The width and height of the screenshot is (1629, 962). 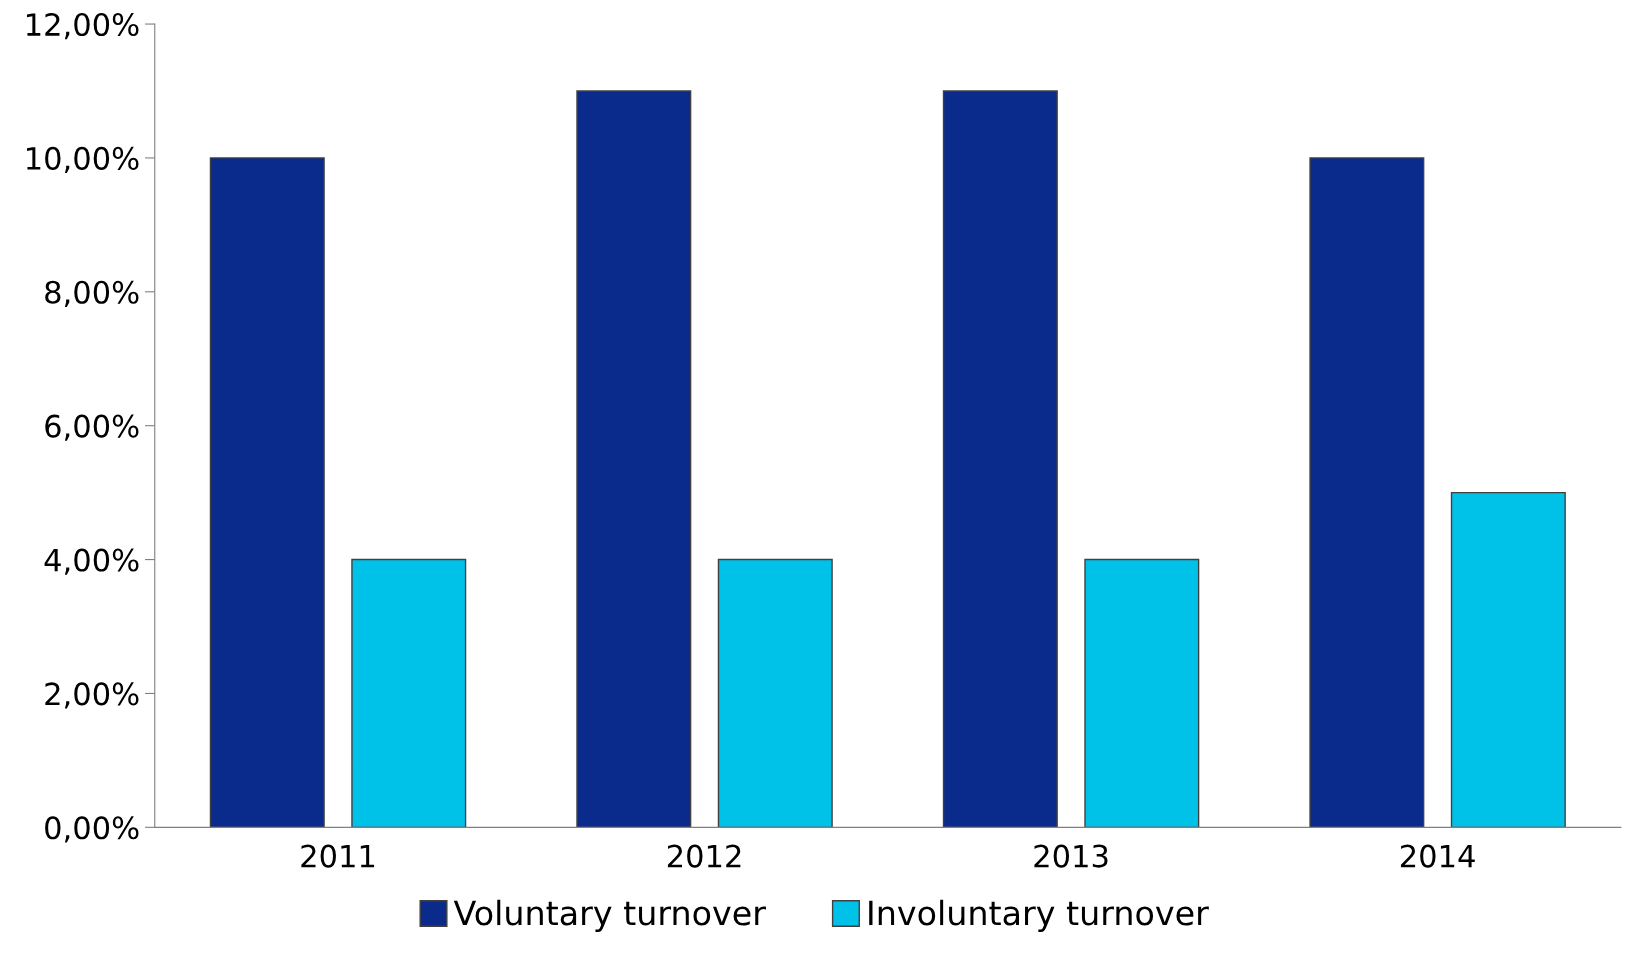 I want to click on x-tick-label: 2014, so click(x=1437, y=856).